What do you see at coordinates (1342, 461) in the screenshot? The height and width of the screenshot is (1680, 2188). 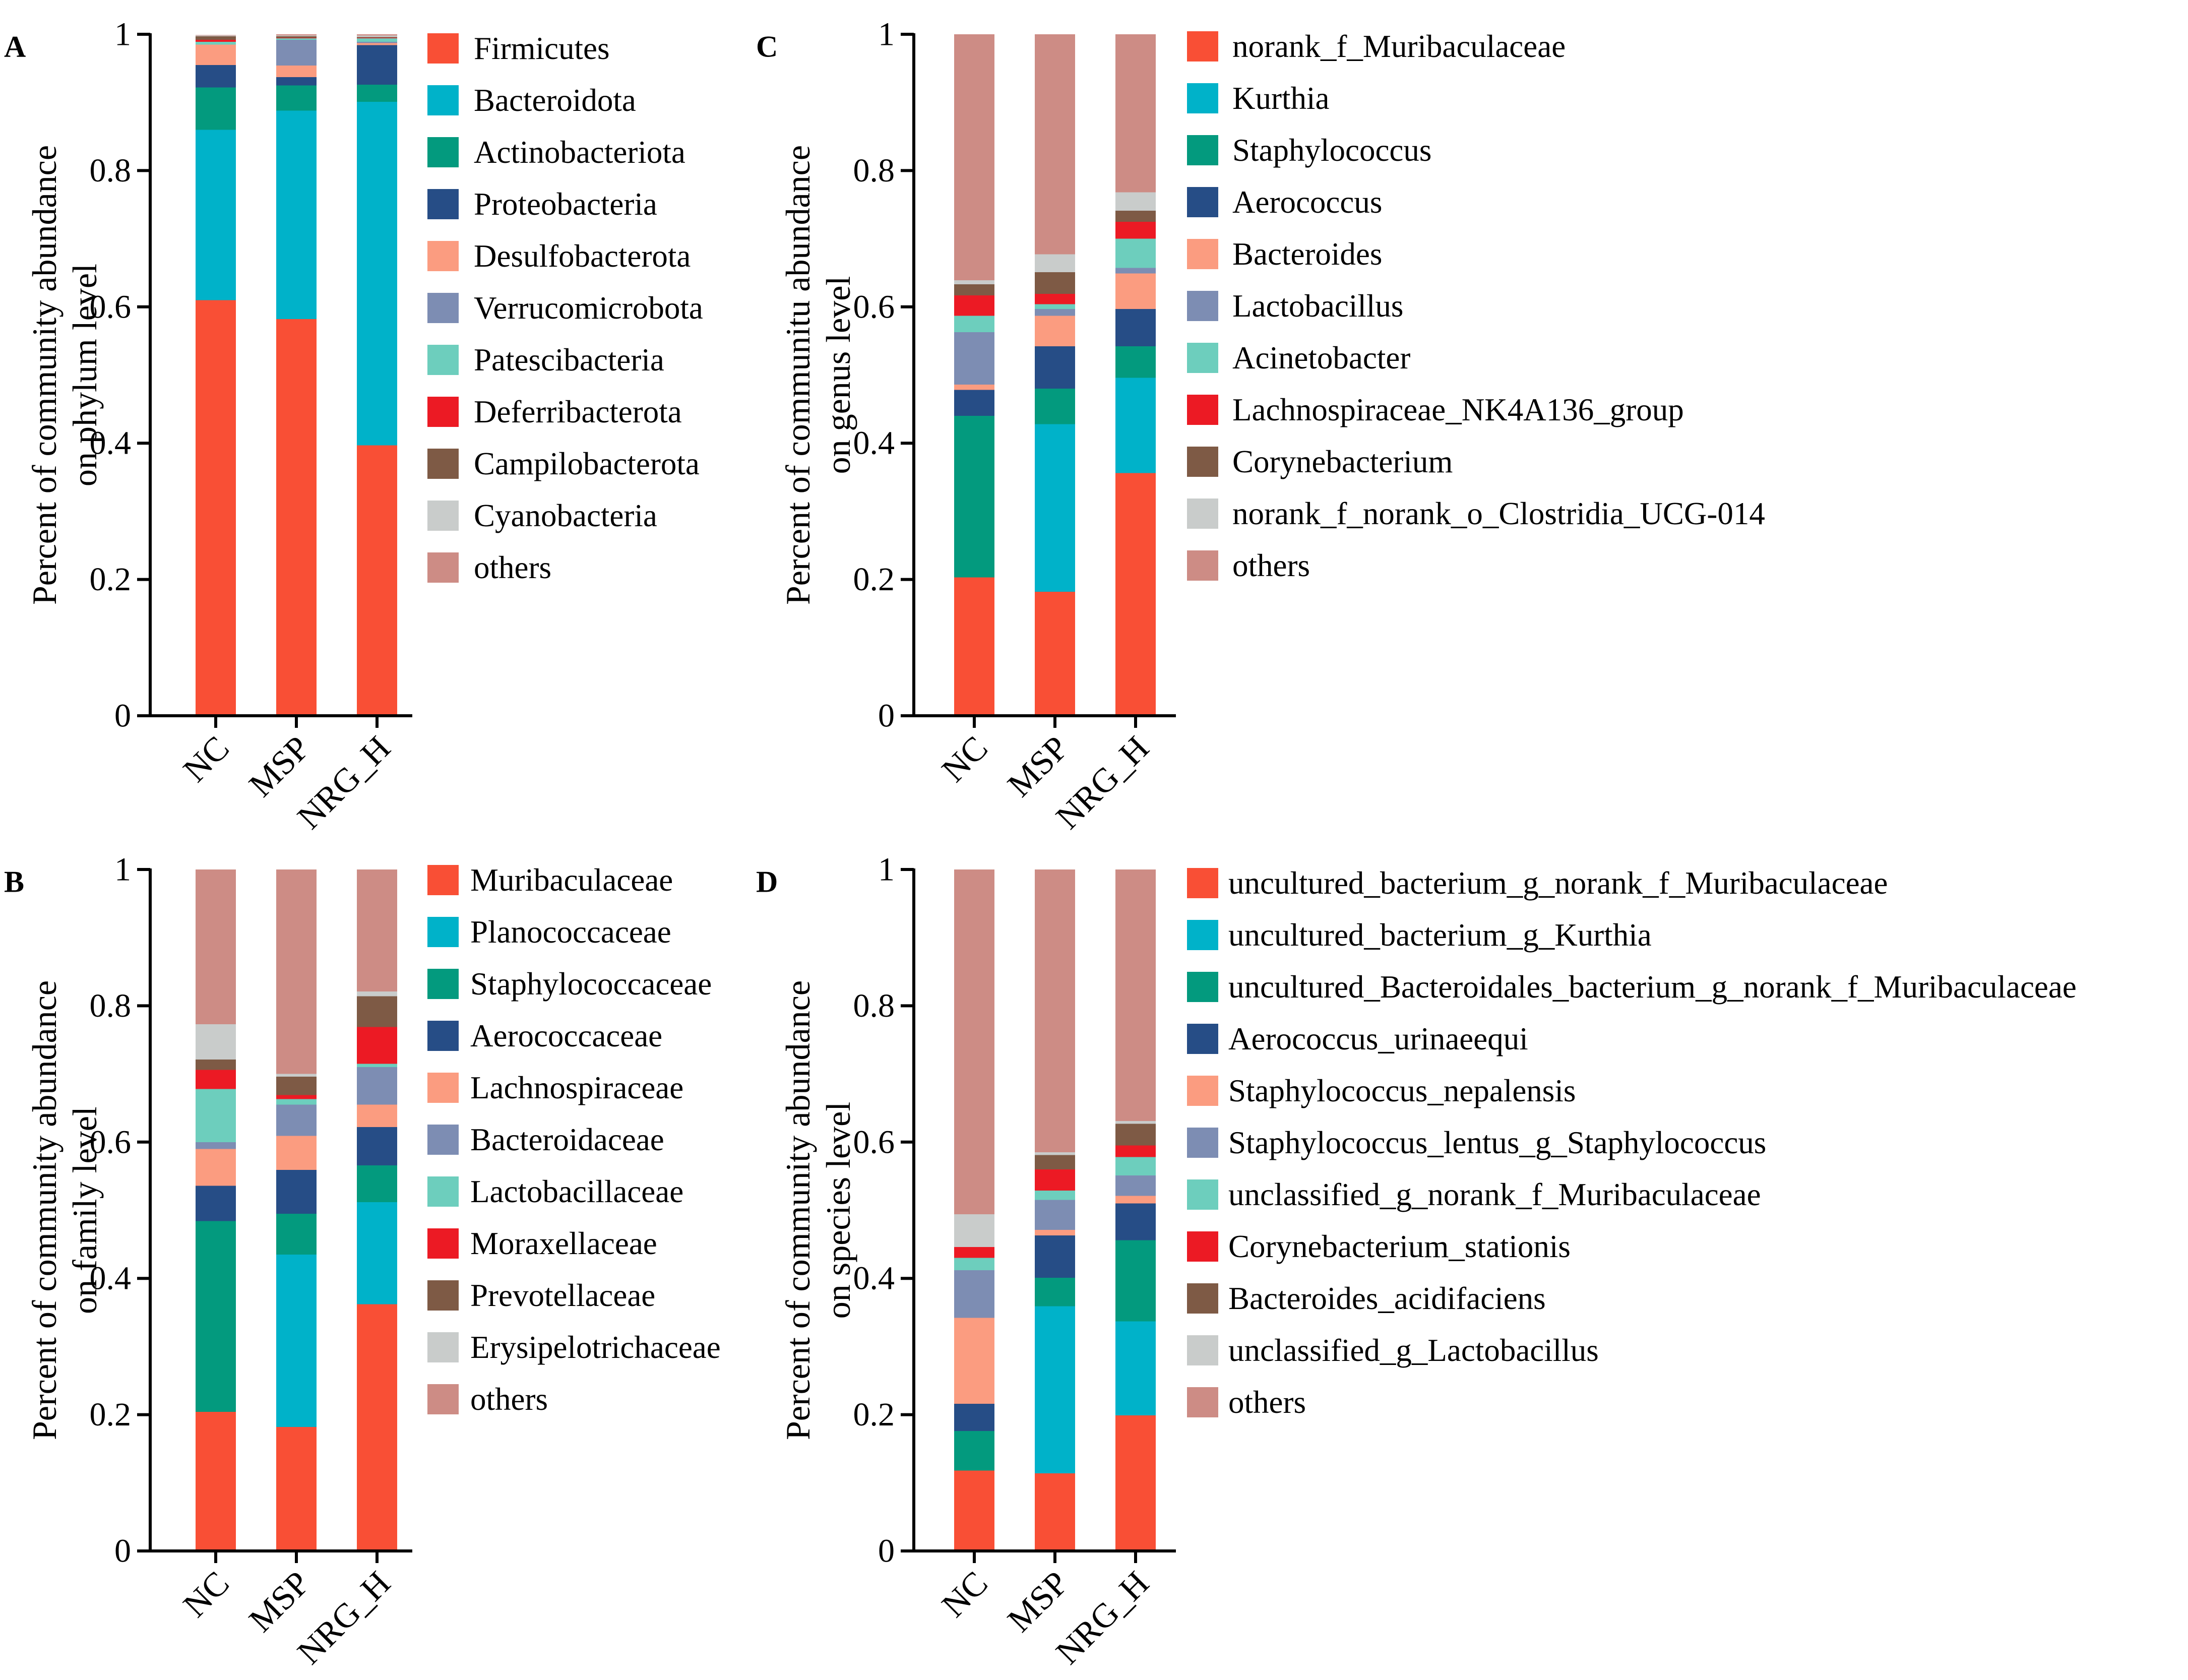 I see `legend-label-c: Corynebacterium` at bounding box center [1342, 461].